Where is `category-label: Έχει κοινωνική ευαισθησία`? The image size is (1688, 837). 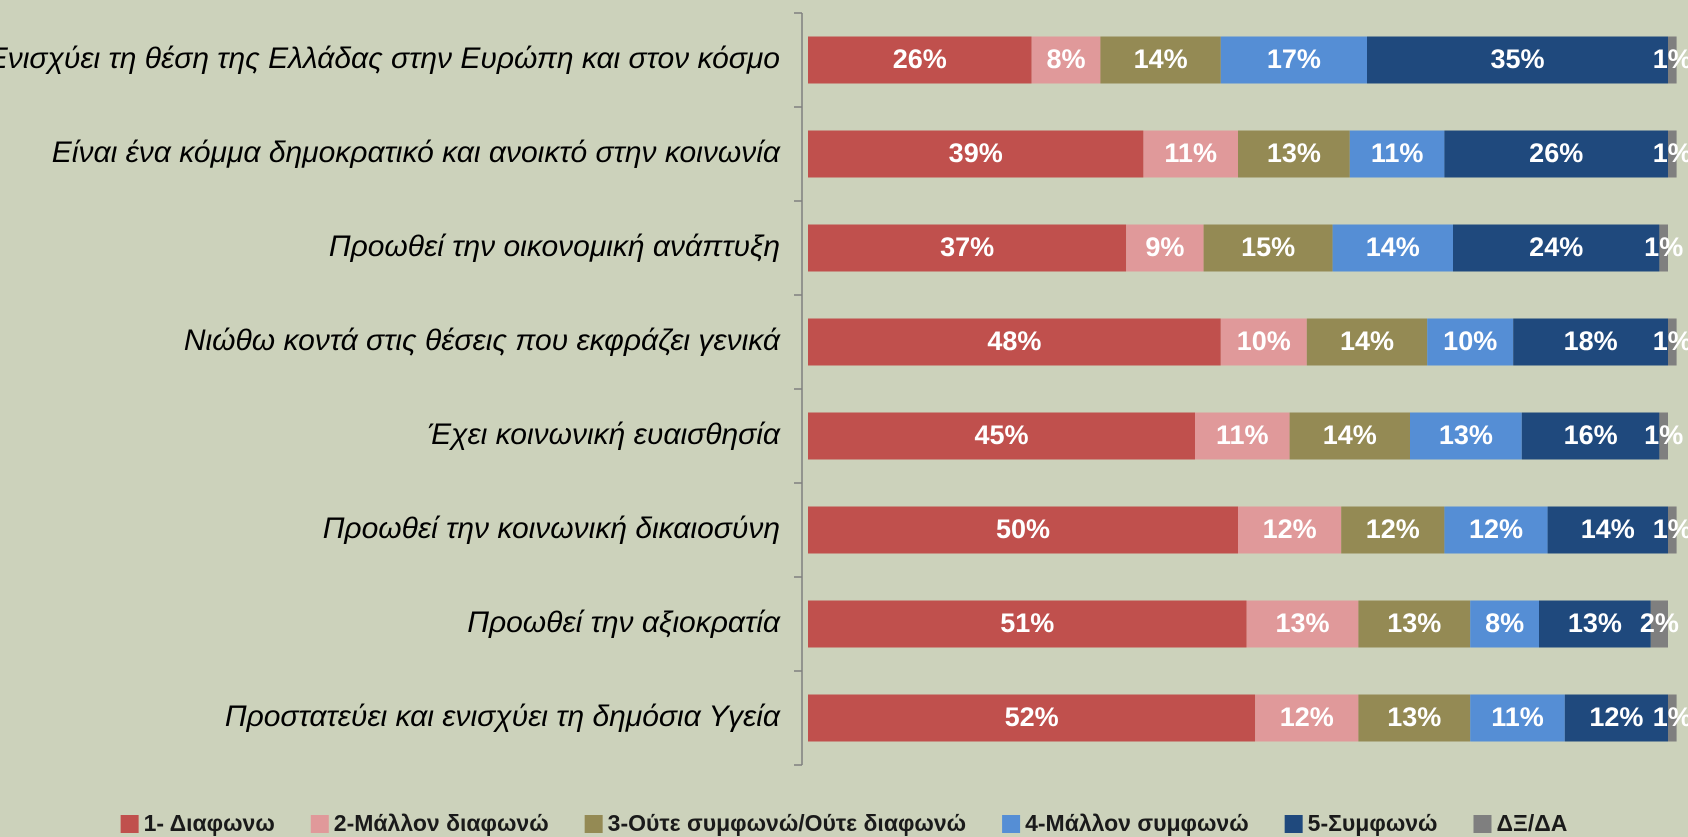 category-label: Έχει κοινωνική ευαισθησία is located at coordinates (603, 434).